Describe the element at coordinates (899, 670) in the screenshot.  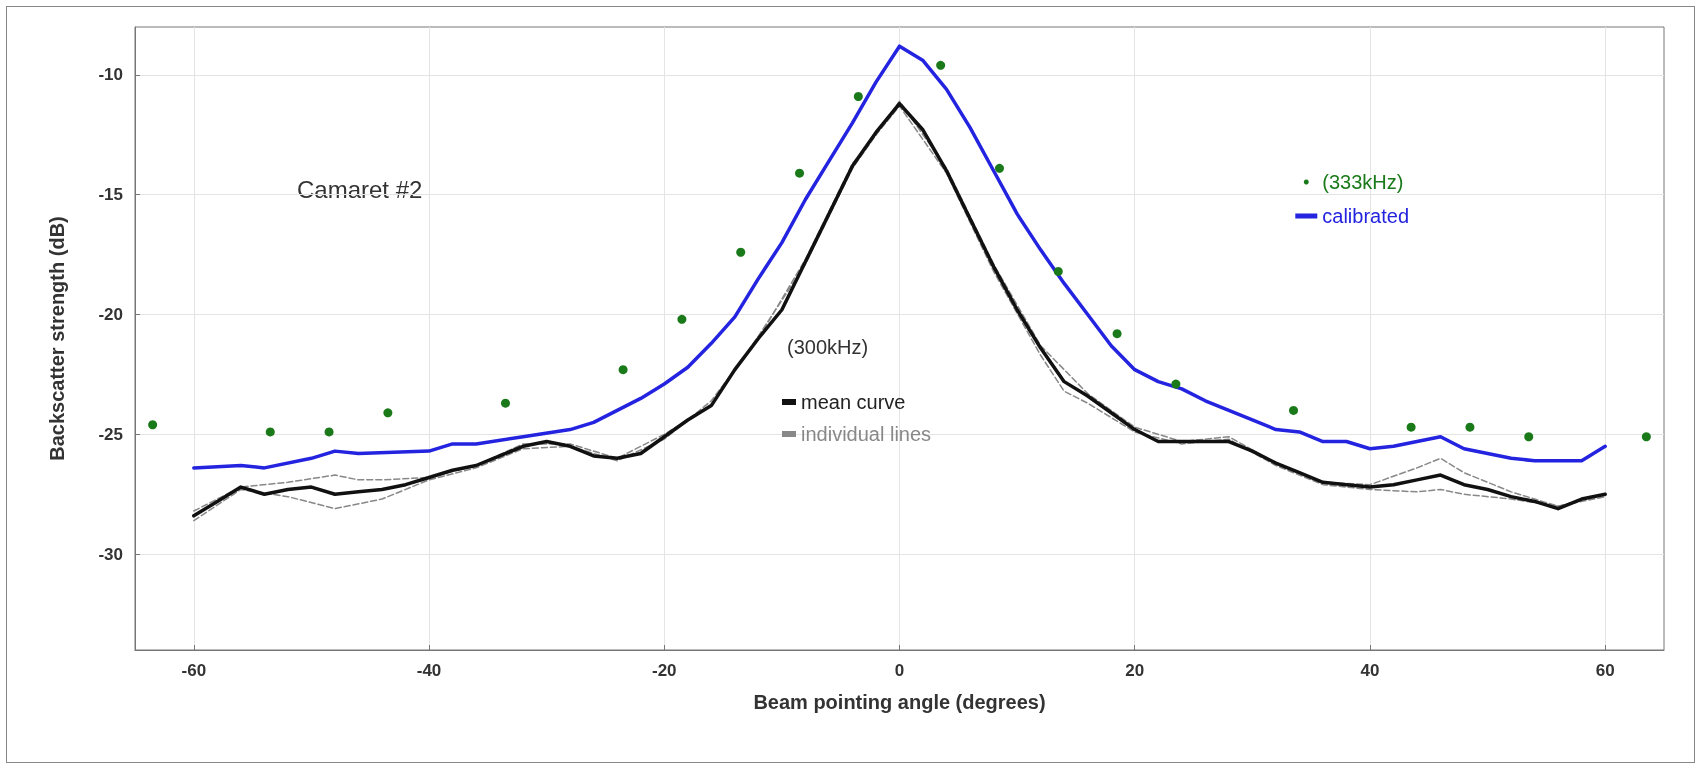
I see `x-tick-label: 0` at that location.